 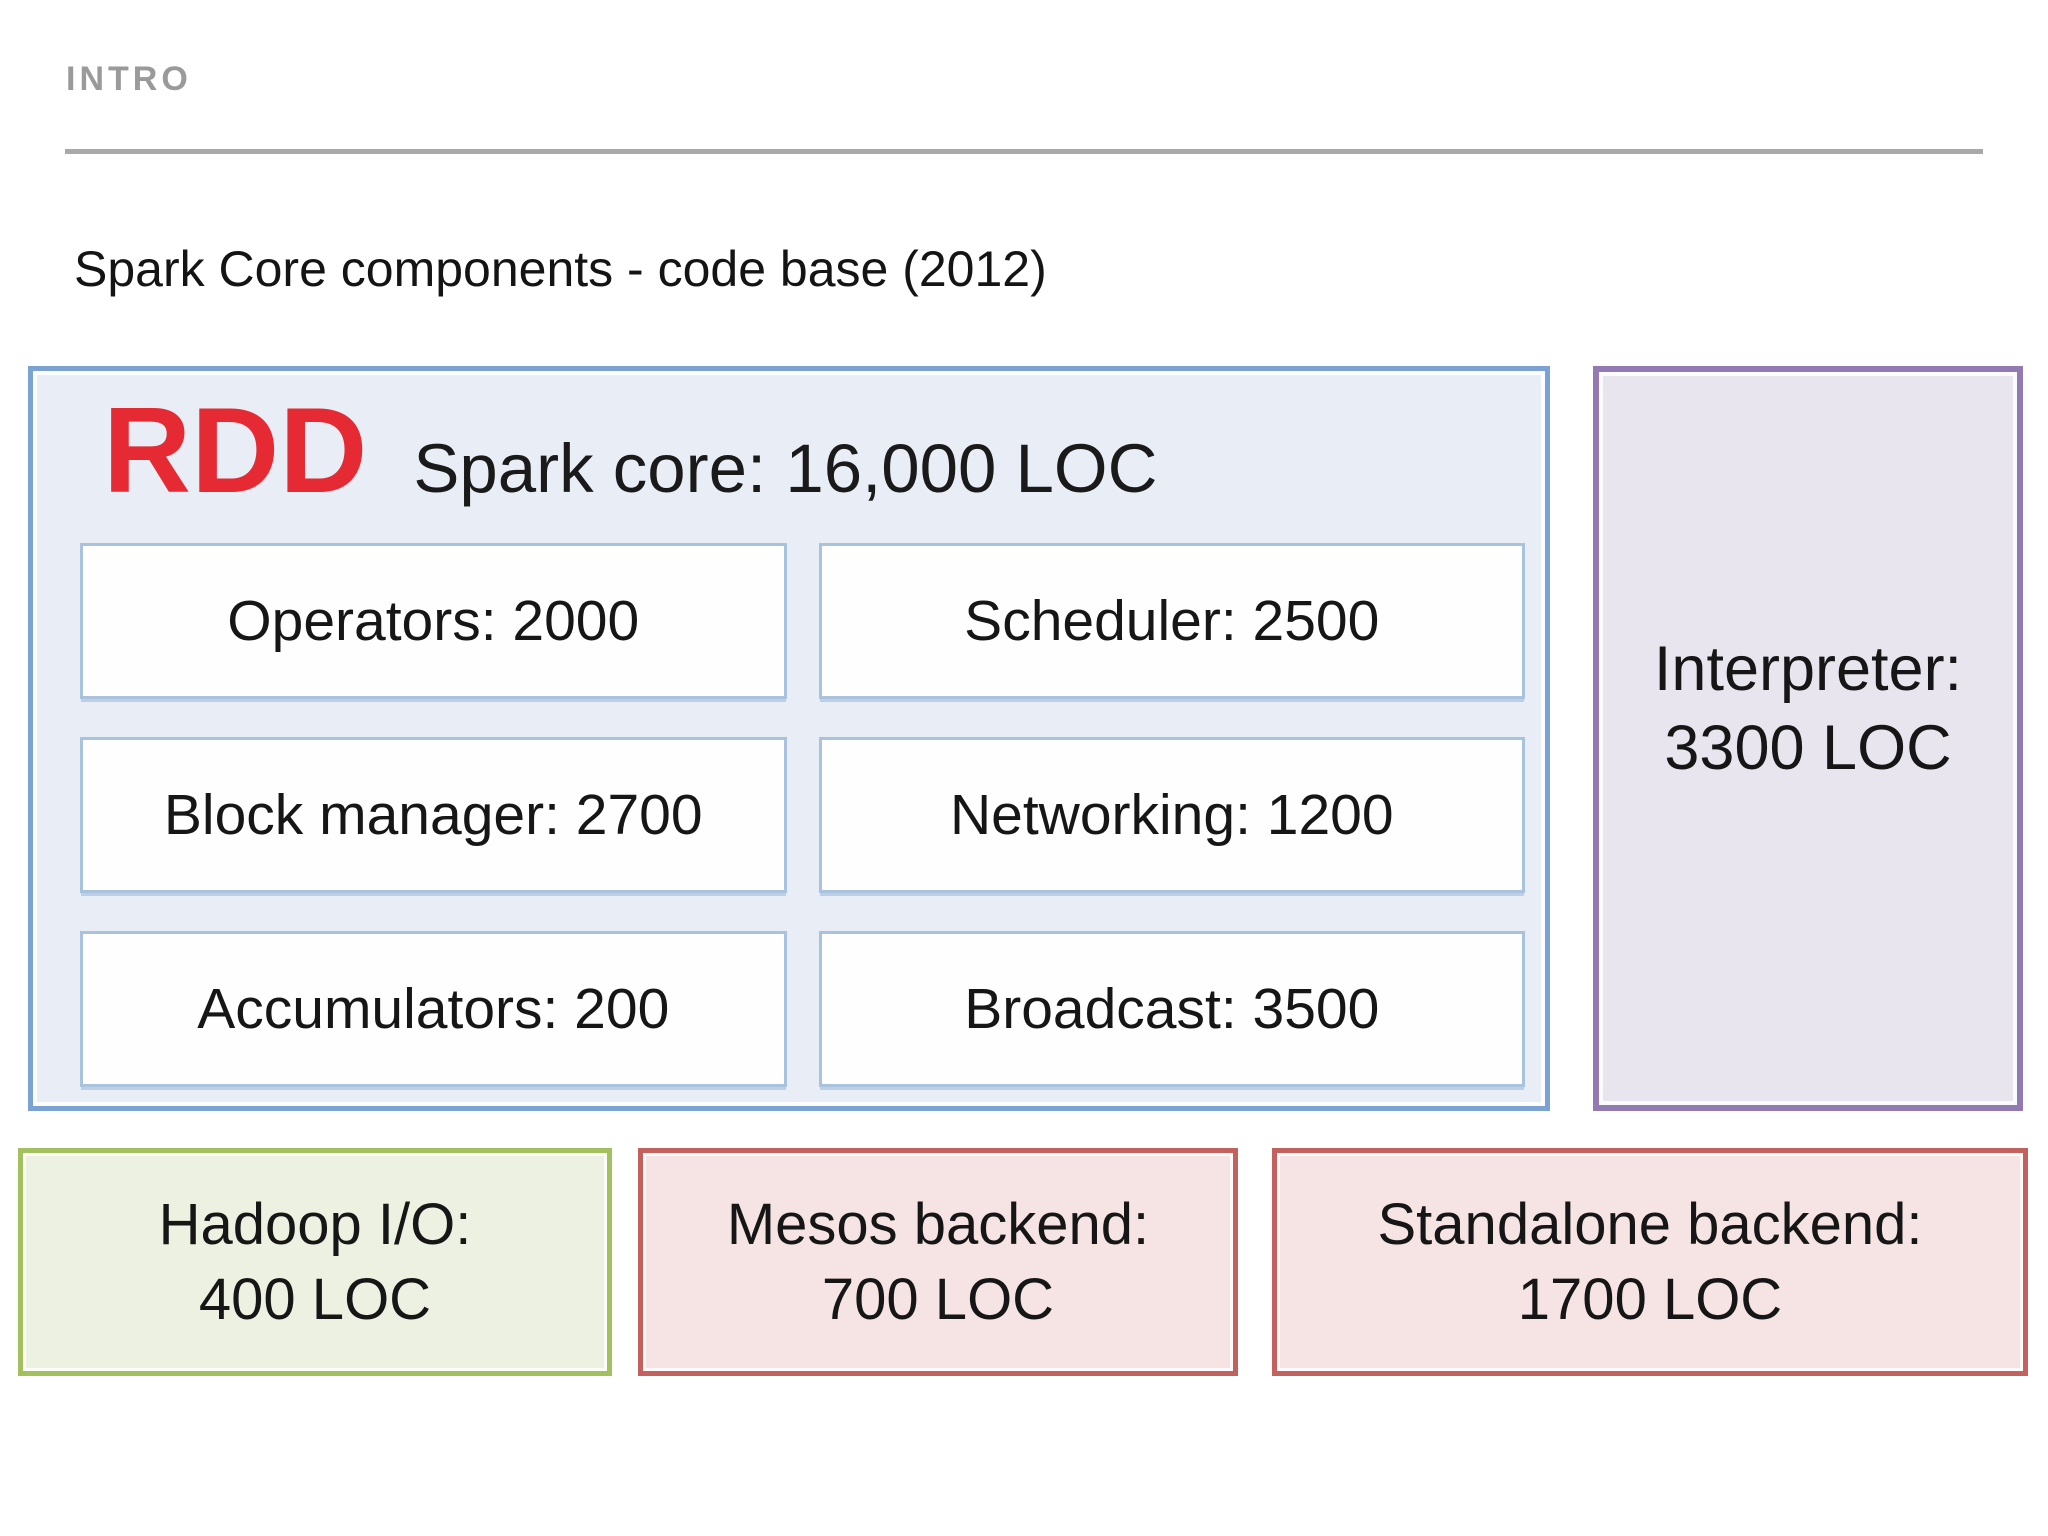 What do you see at coordinates (1171, 1009) in the screenshot?
I see `component-box-broadcast: Broadcast: 3500` at bounding box center [1171, 1009].